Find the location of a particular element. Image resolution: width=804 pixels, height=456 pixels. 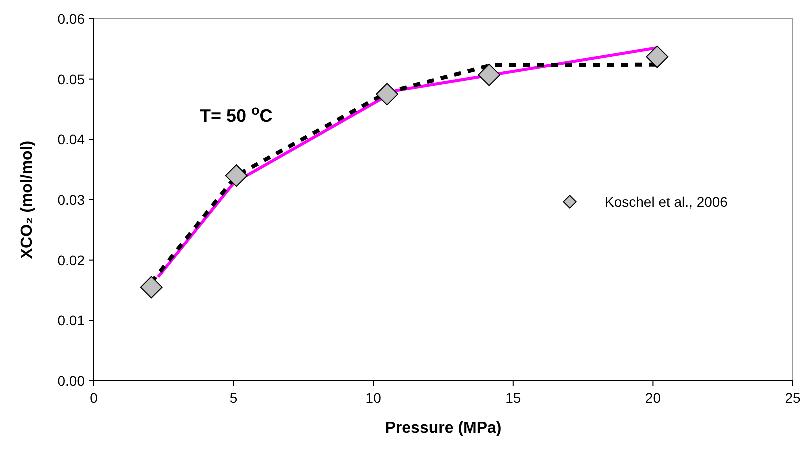

y-tick-label: 0.01 is located at coordinates (72, 320).